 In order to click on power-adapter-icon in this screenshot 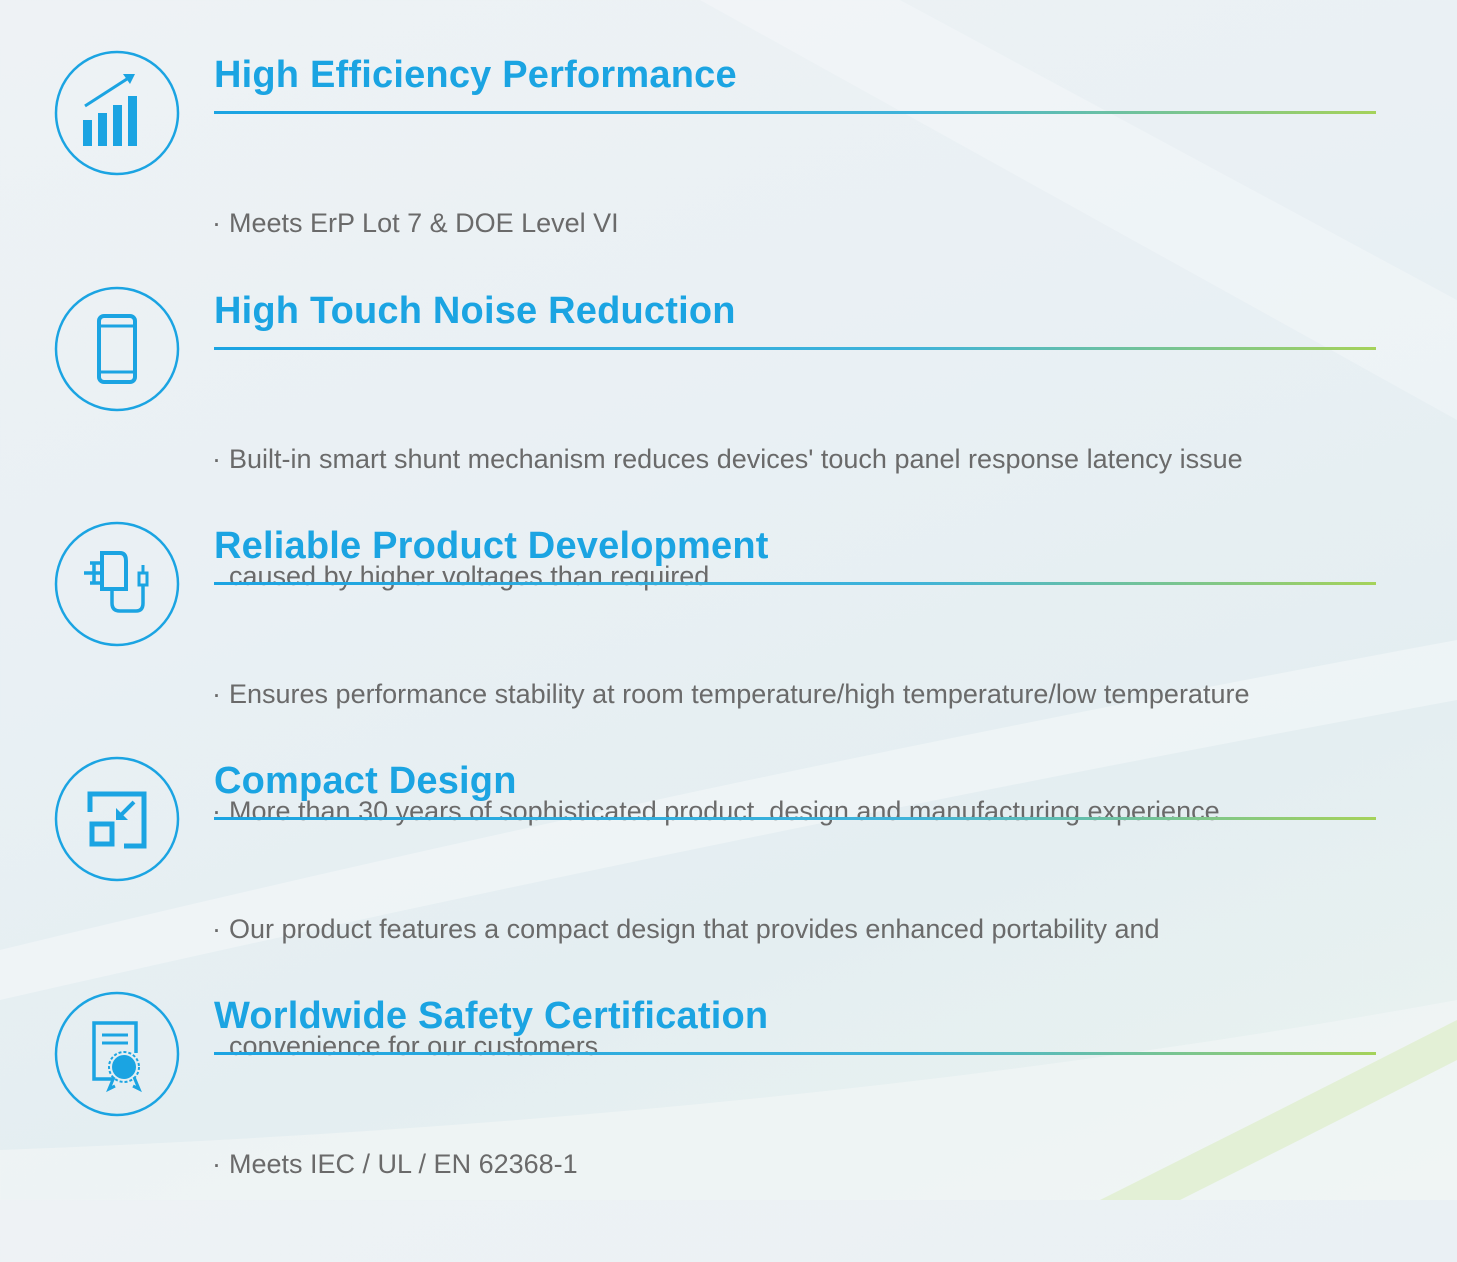, I will do `click(117, 584)`.